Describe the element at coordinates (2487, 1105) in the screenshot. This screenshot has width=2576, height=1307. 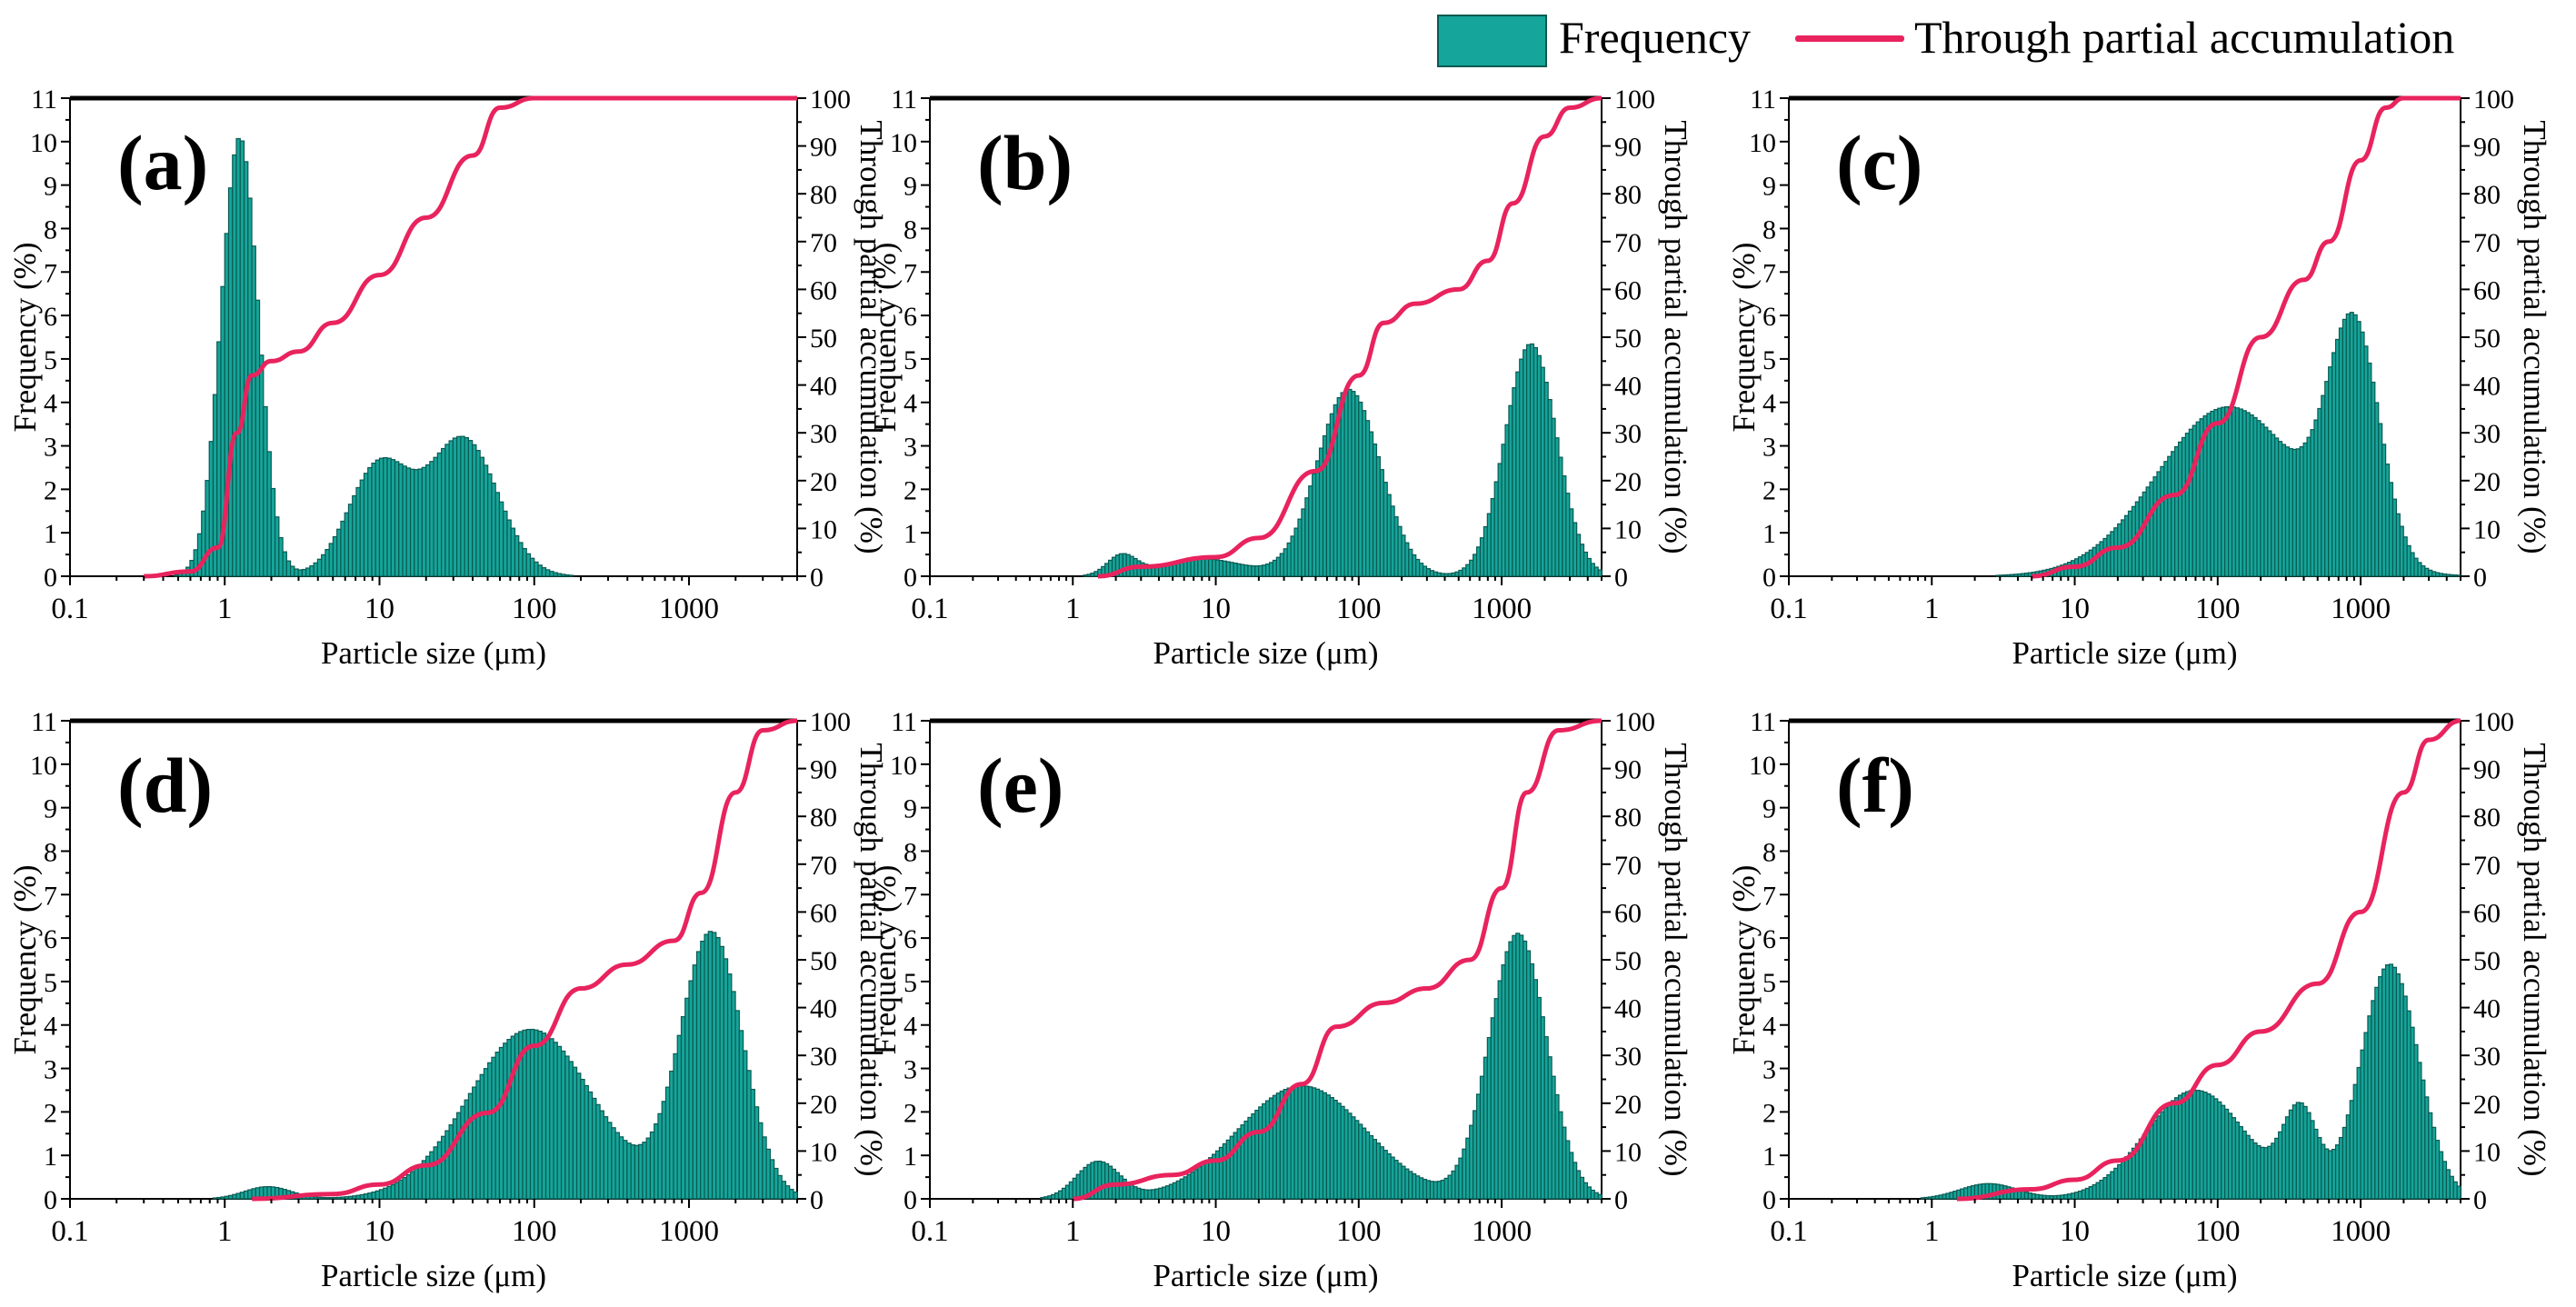
I see `y2-tick-label: 20` at that location.